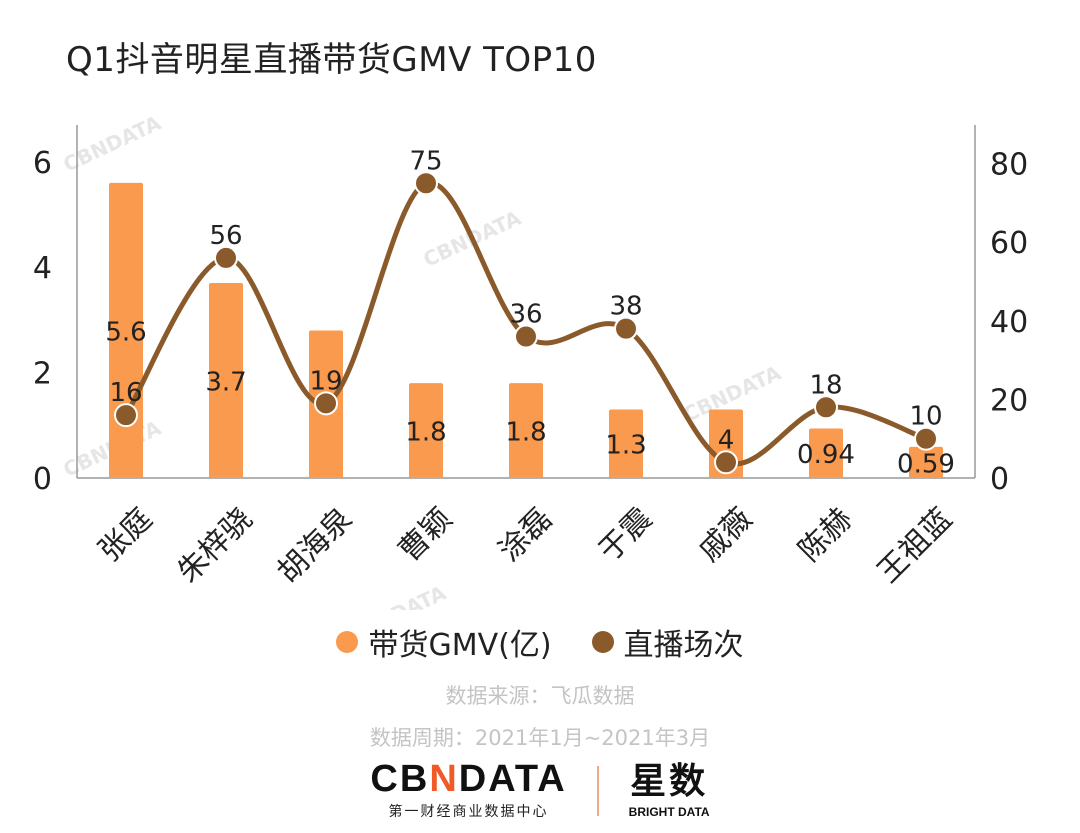  I want to click on x-tick-label: 陈赫, so click(825, 534).